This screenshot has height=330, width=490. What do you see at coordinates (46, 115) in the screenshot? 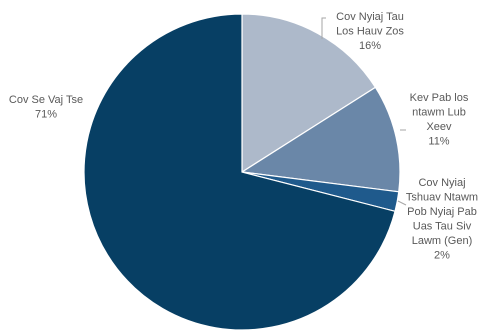
I see `slice-percent-label: 71%` at bounding box center [46, 115].